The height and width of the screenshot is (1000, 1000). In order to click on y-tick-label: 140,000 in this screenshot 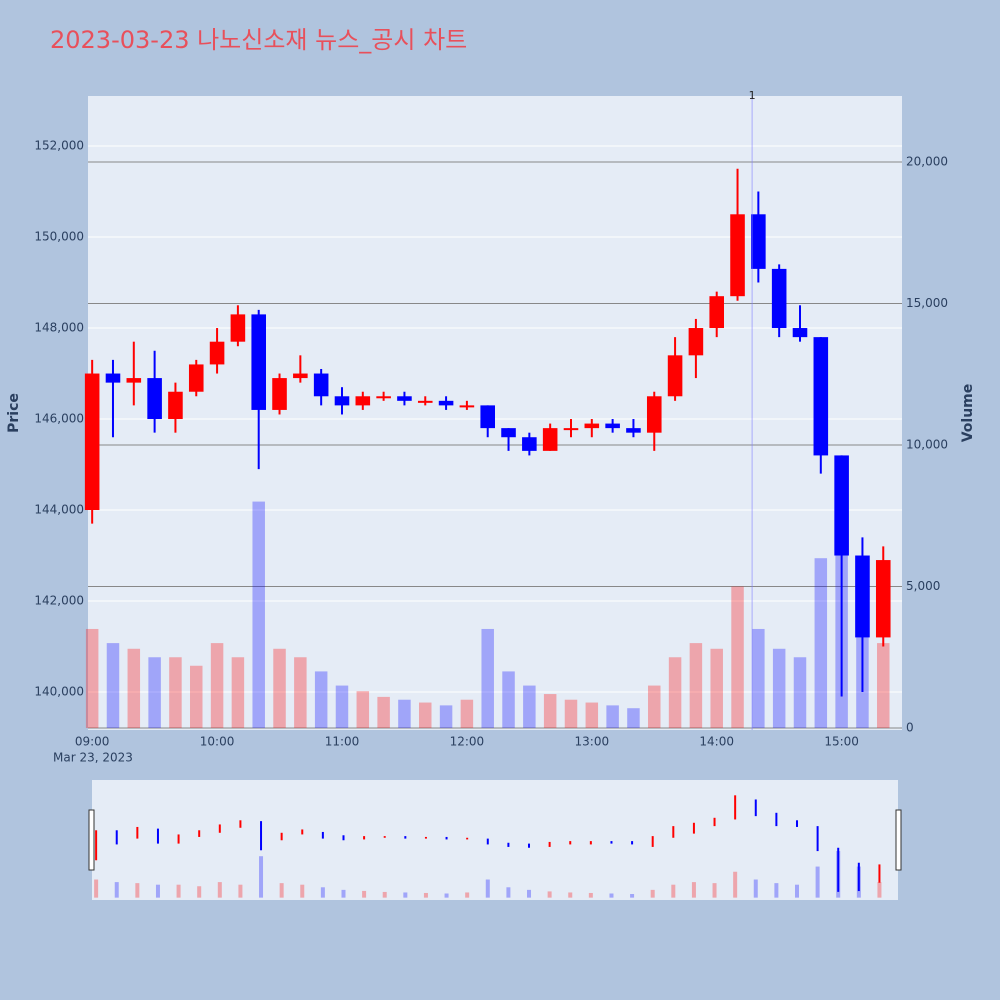, I will do `click(59, 692)`.